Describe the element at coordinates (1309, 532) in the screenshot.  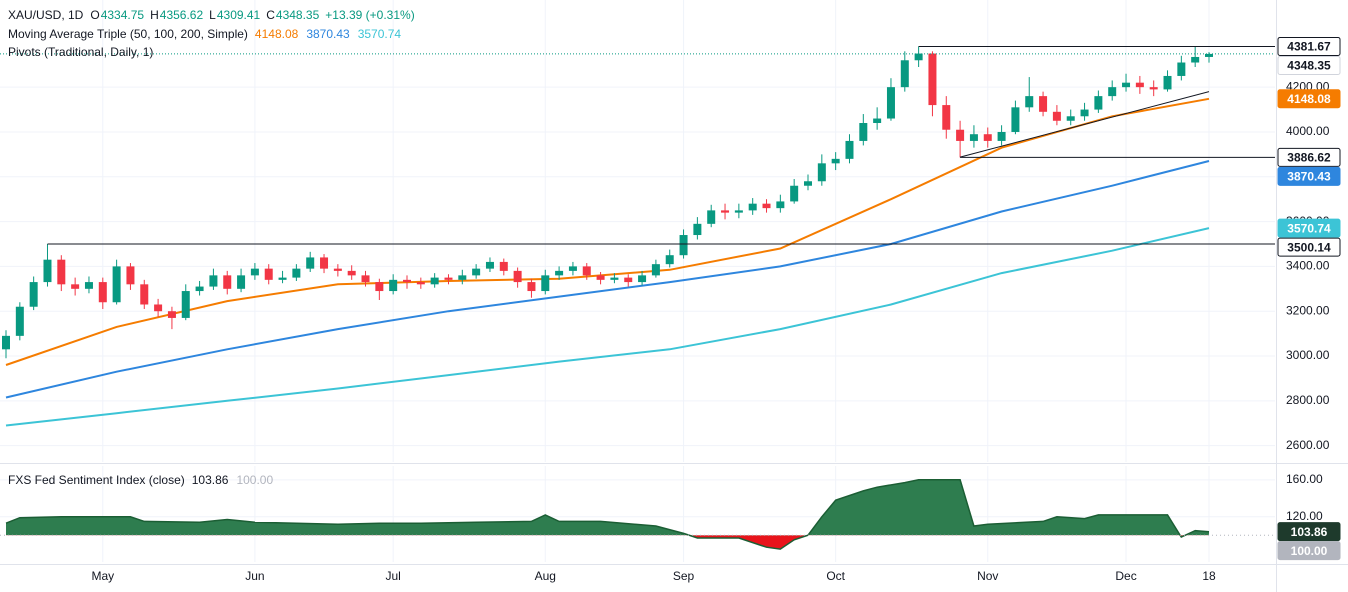
I see `price-label: 103.86` at that location.